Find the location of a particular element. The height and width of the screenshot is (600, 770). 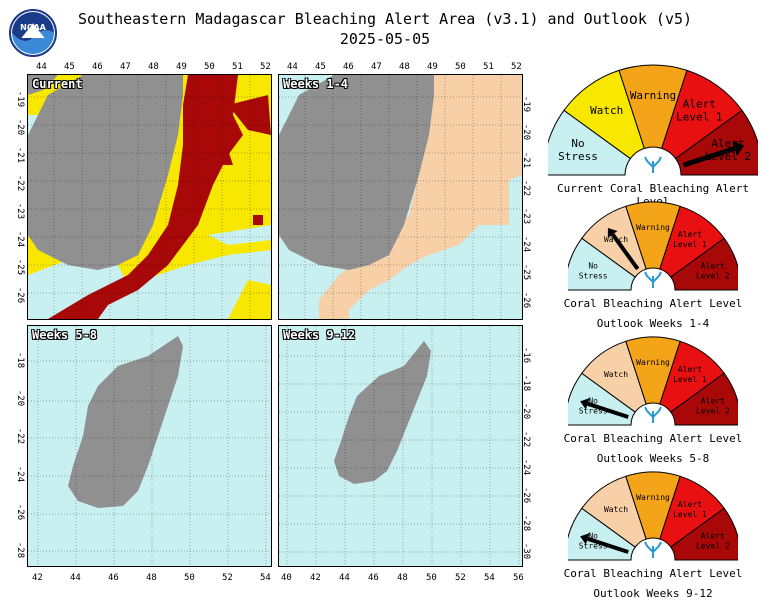

top-x-tick: 47 is located at coordinates (376, 67).